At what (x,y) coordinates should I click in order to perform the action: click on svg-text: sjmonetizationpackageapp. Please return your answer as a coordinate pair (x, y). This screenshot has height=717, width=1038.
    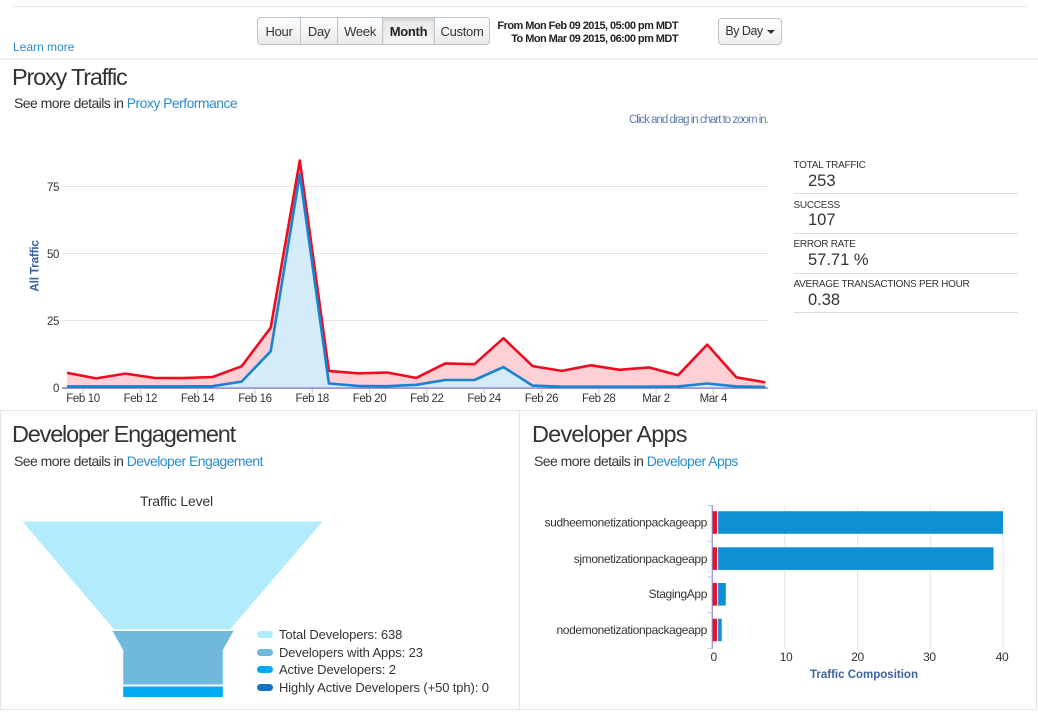
    Looking at the image, I should click on (641, 559).